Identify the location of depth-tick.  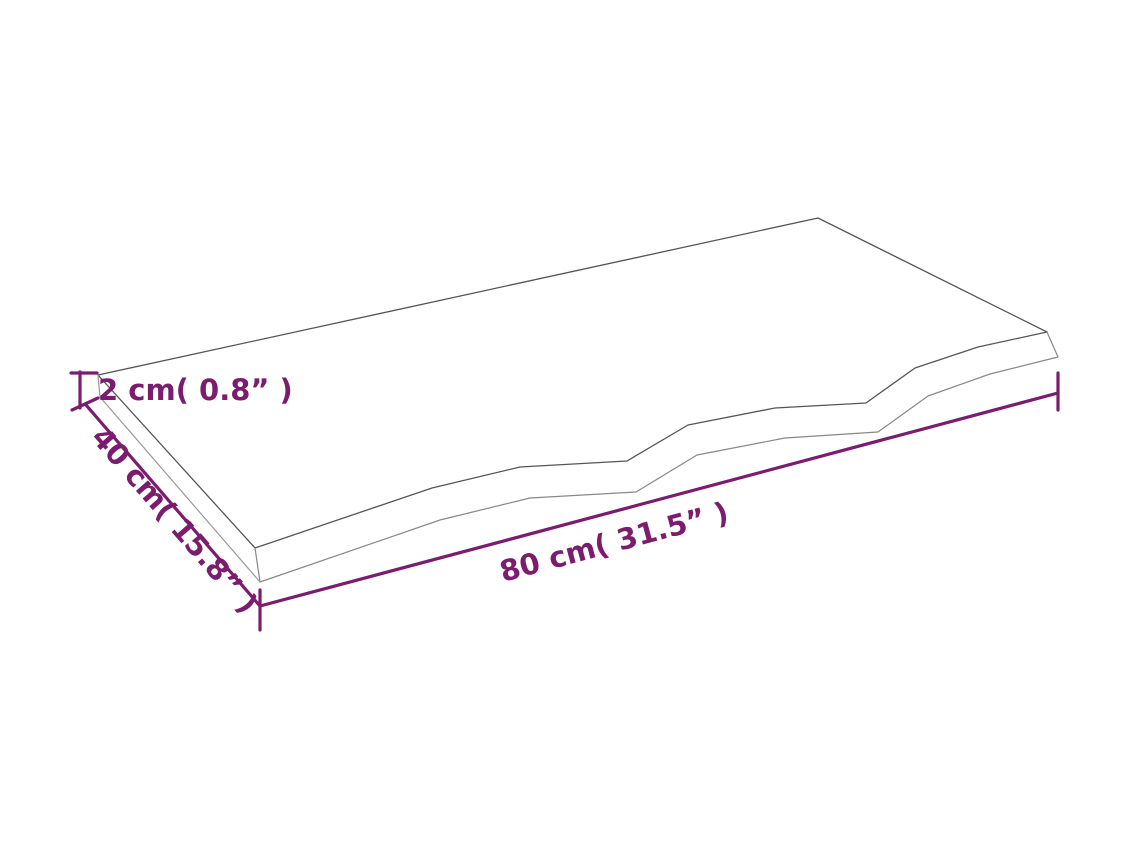
(85, 404).